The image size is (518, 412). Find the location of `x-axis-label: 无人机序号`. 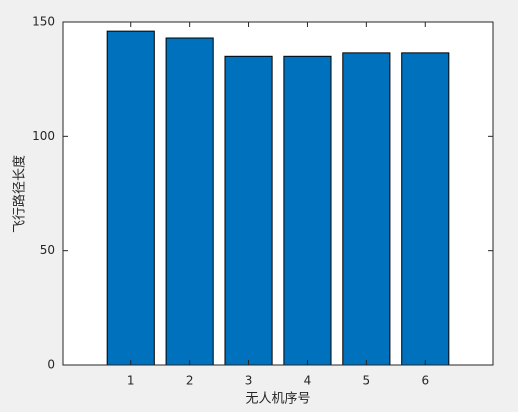

x-axis-label: 无人机序号 is located at coordinates (277, 399).